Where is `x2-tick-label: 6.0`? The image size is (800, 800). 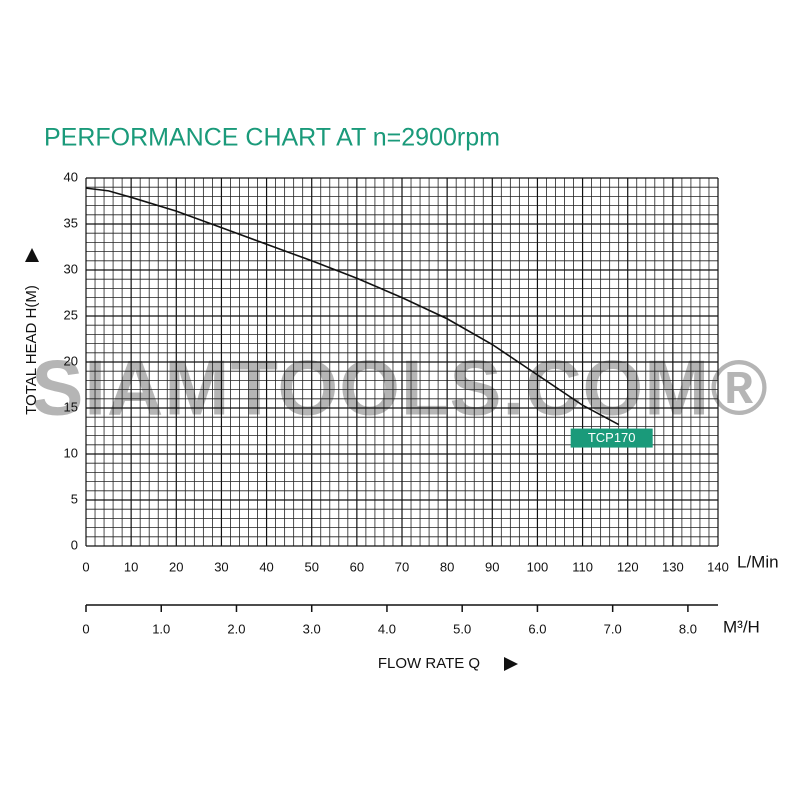
x2-tick-label: 6.0 is located at coordinates (537, 628).